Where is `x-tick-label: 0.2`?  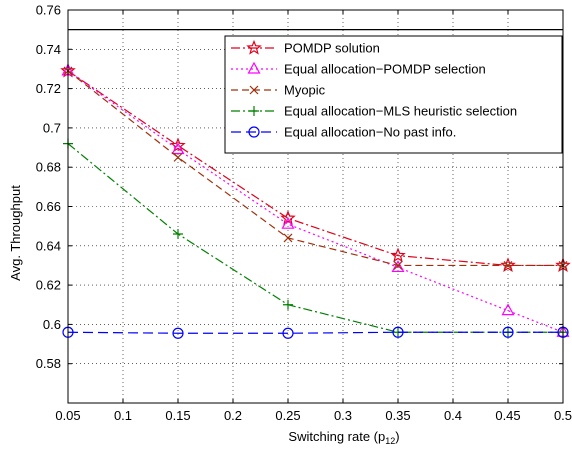 x-tick-label: 0.2 is located at coordinates (233, 415).